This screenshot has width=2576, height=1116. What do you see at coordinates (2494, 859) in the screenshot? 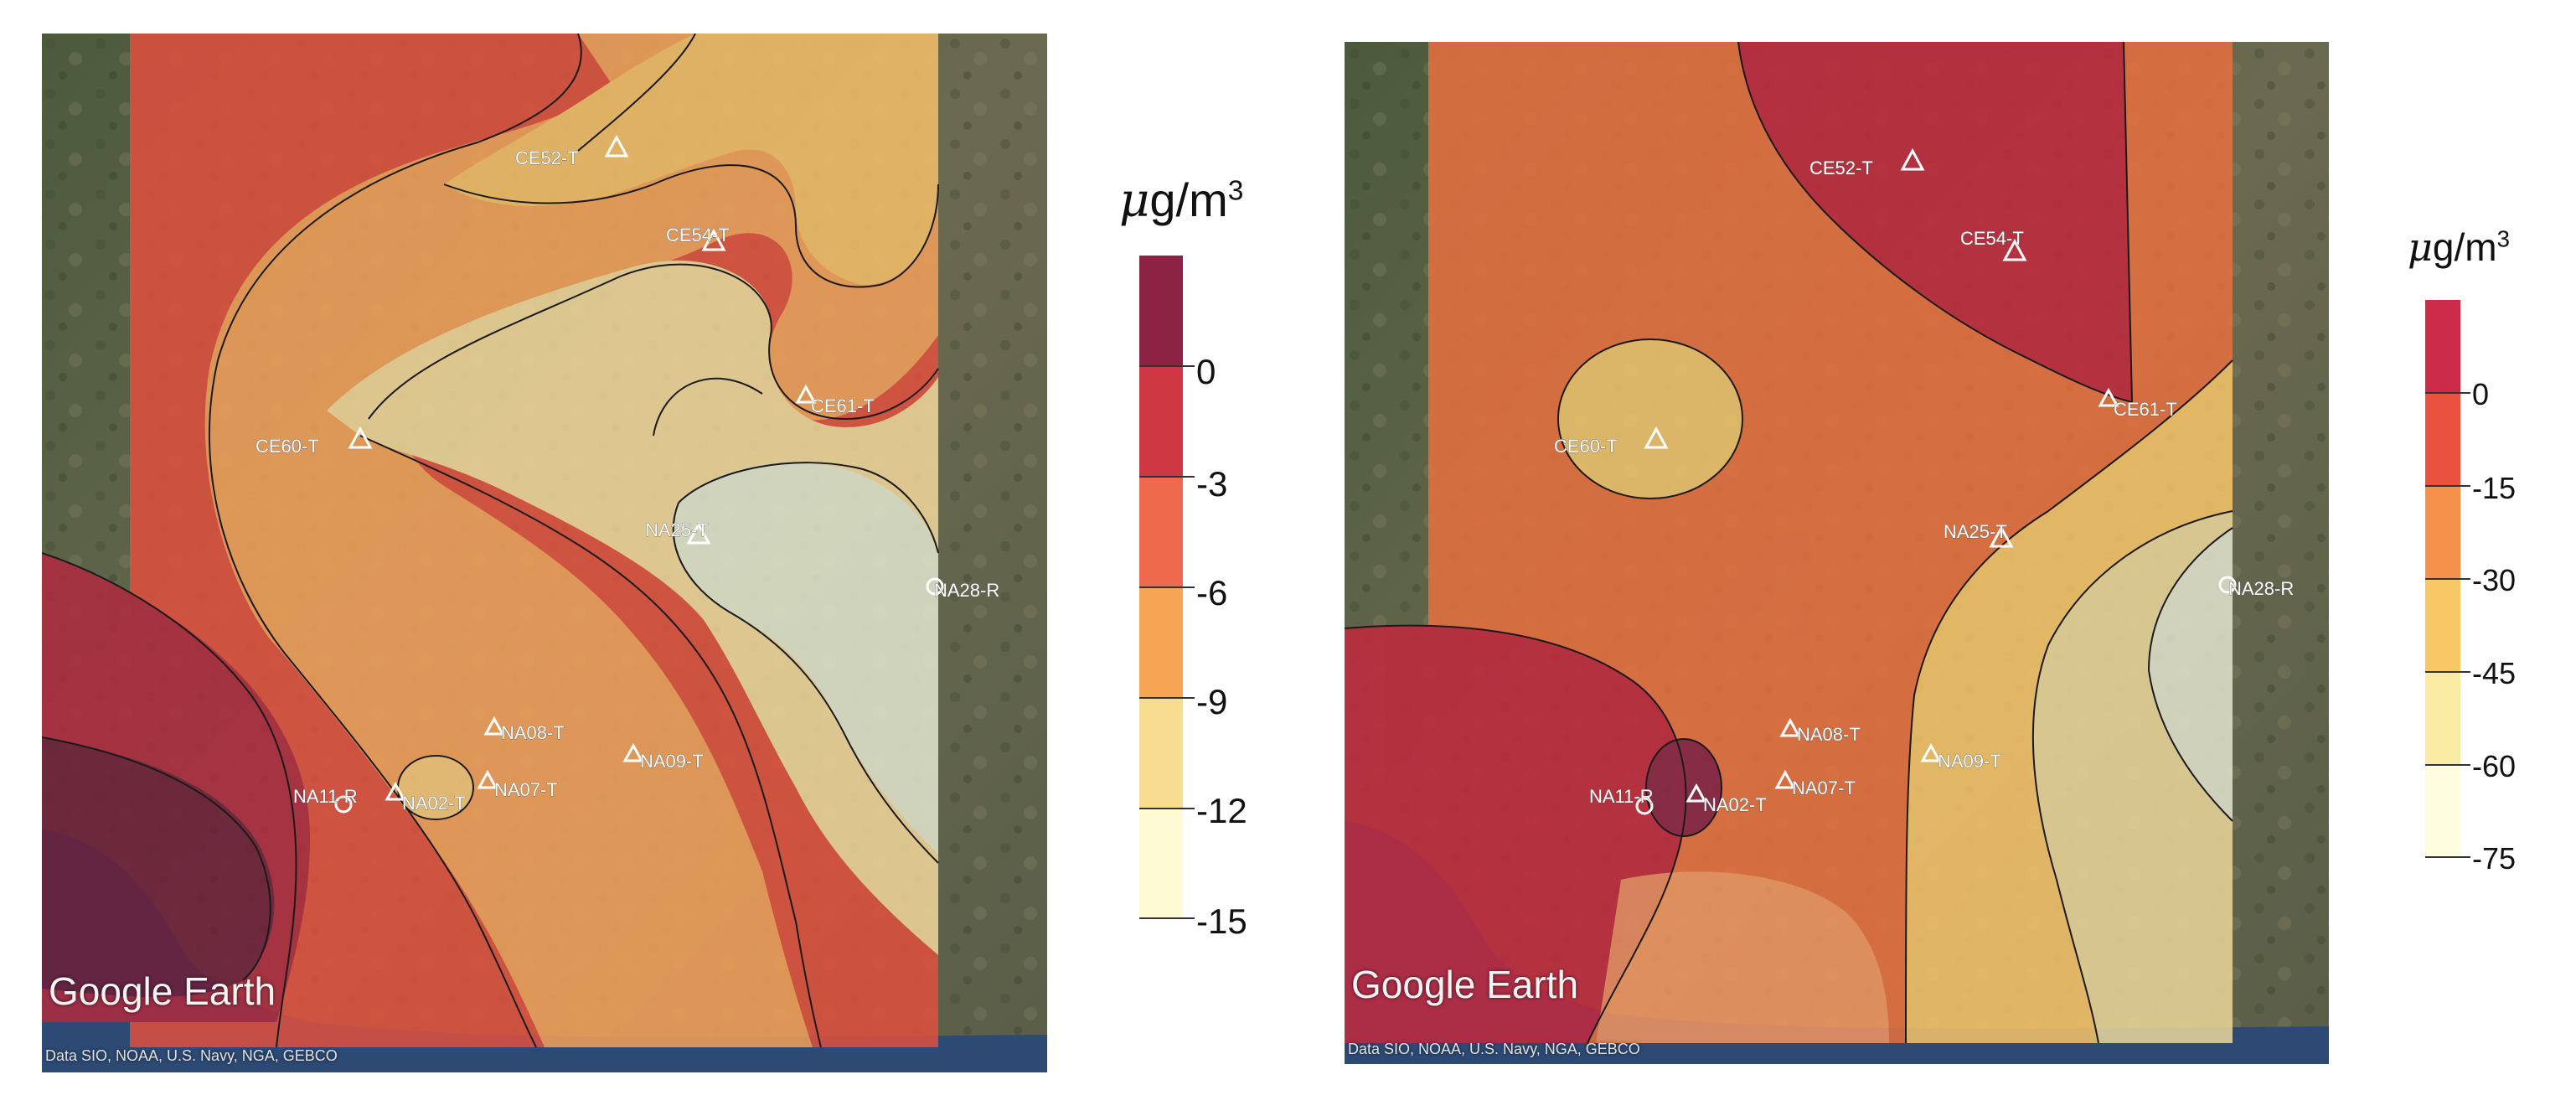
I see `legend-tick-label: -75` at bounding box center [2494, 859].